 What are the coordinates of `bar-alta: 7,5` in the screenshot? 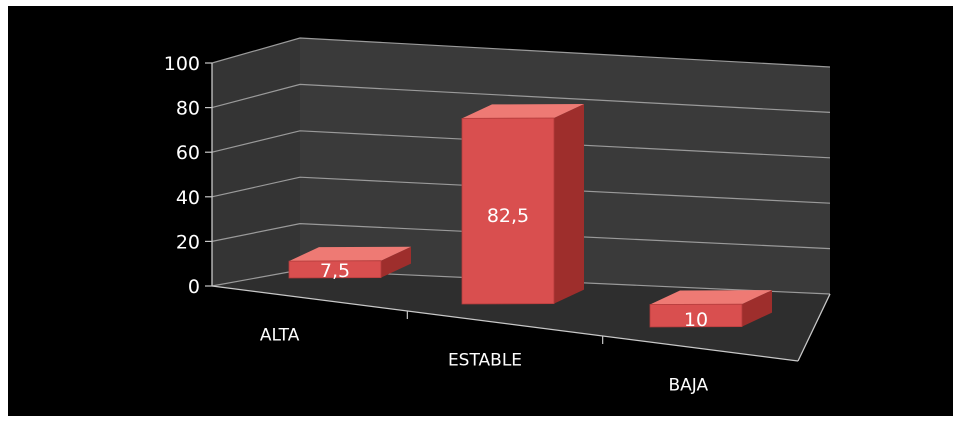 It's located at (349, 264).